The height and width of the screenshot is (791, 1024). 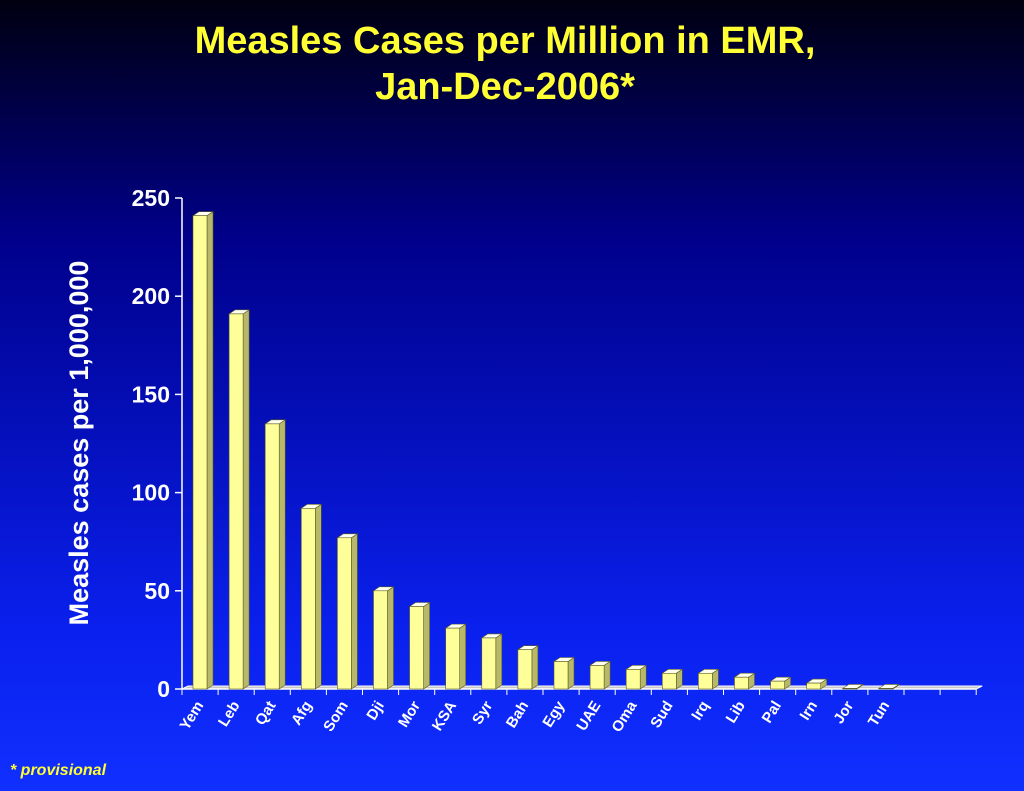 What do you see at coordinates (661, 714) in the screenshot?
I see `x-tick-label: Sud` at bounding box center [661, 714].